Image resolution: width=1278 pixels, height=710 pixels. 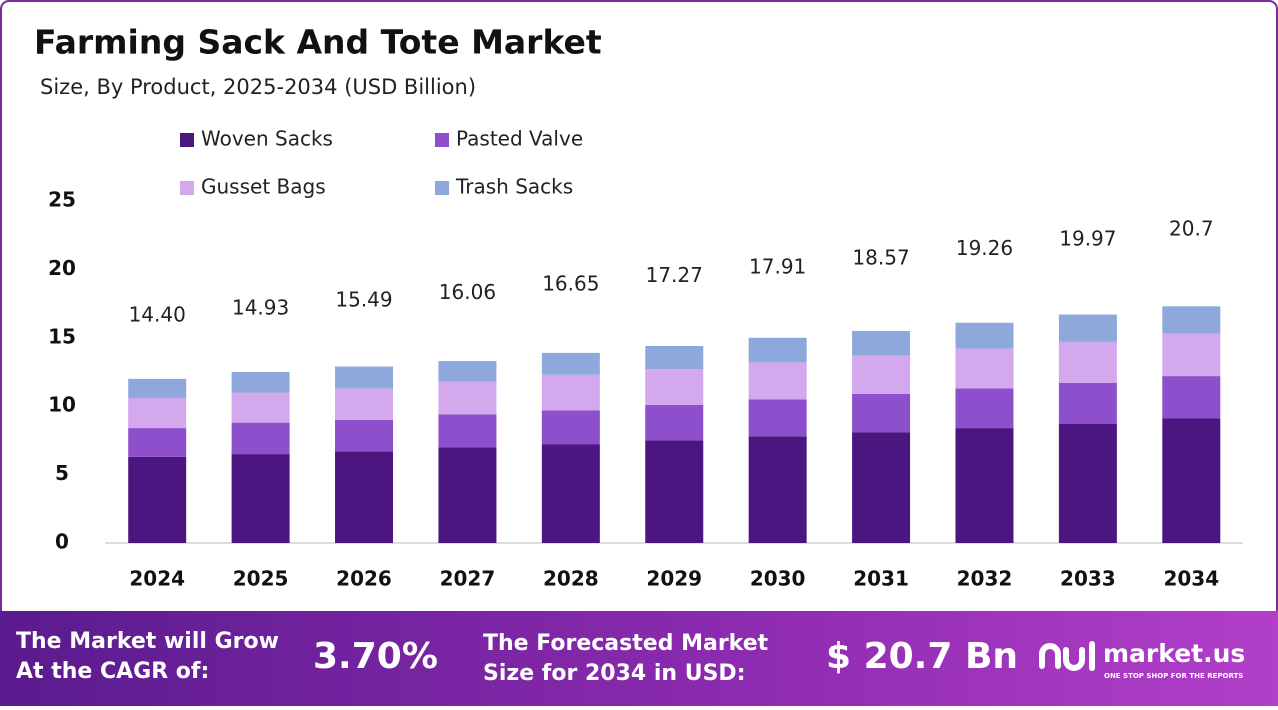 What do you see at coordinates (147, 641) in the screenshot?
I see `cagr-text: The Market will Grow` at bounding box center [147, 641].